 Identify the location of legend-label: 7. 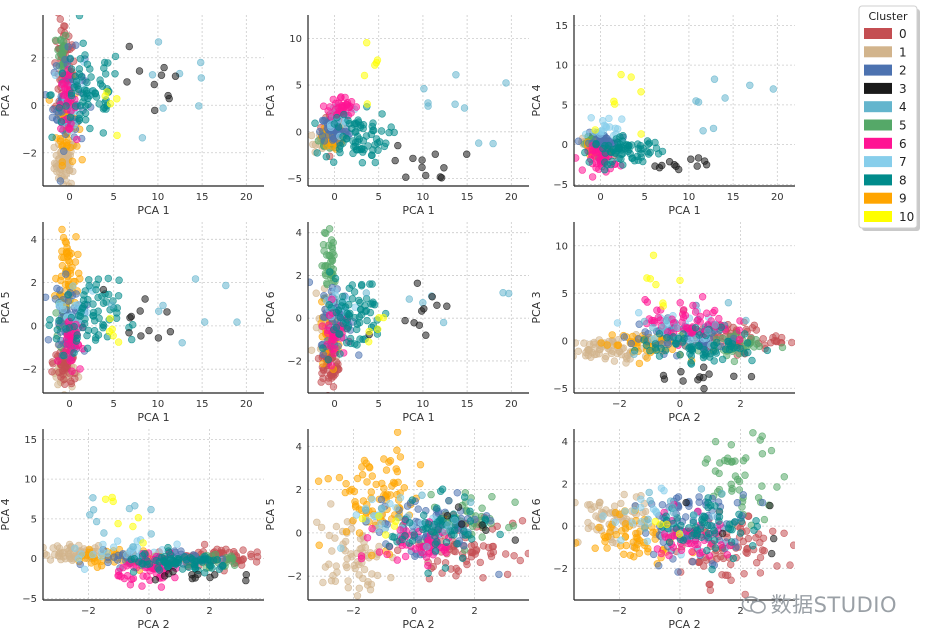
(903, 162).